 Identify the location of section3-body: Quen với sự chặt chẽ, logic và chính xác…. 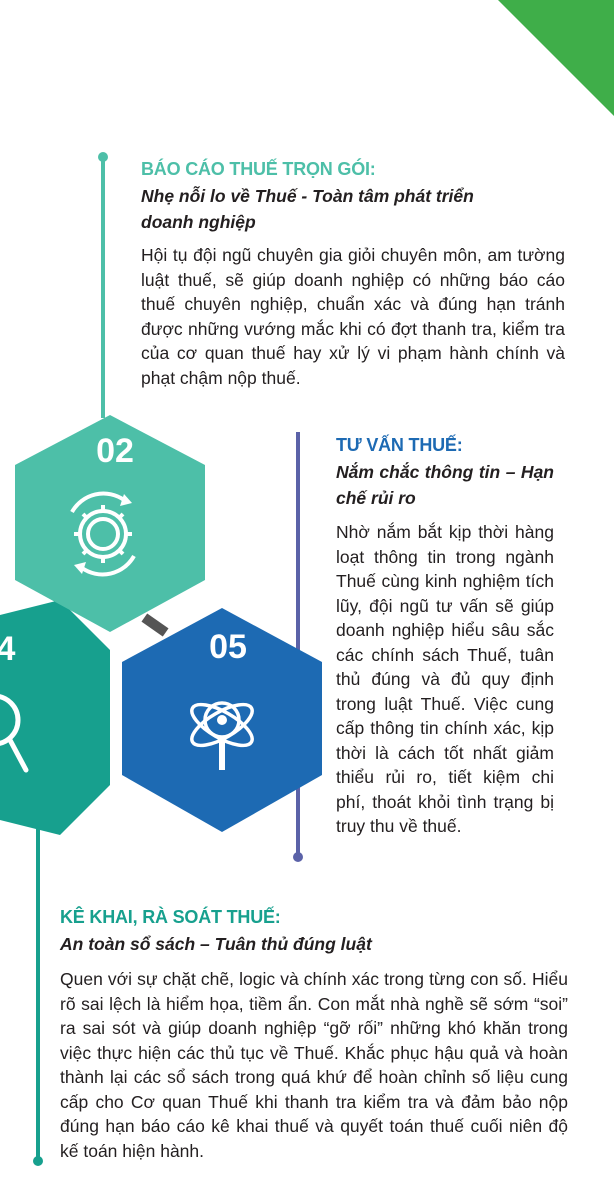
(314, 1065).